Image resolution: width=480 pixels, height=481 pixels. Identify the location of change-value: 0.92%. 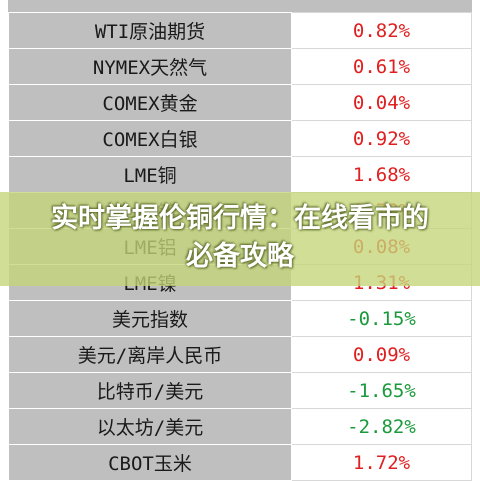
(381, 138).